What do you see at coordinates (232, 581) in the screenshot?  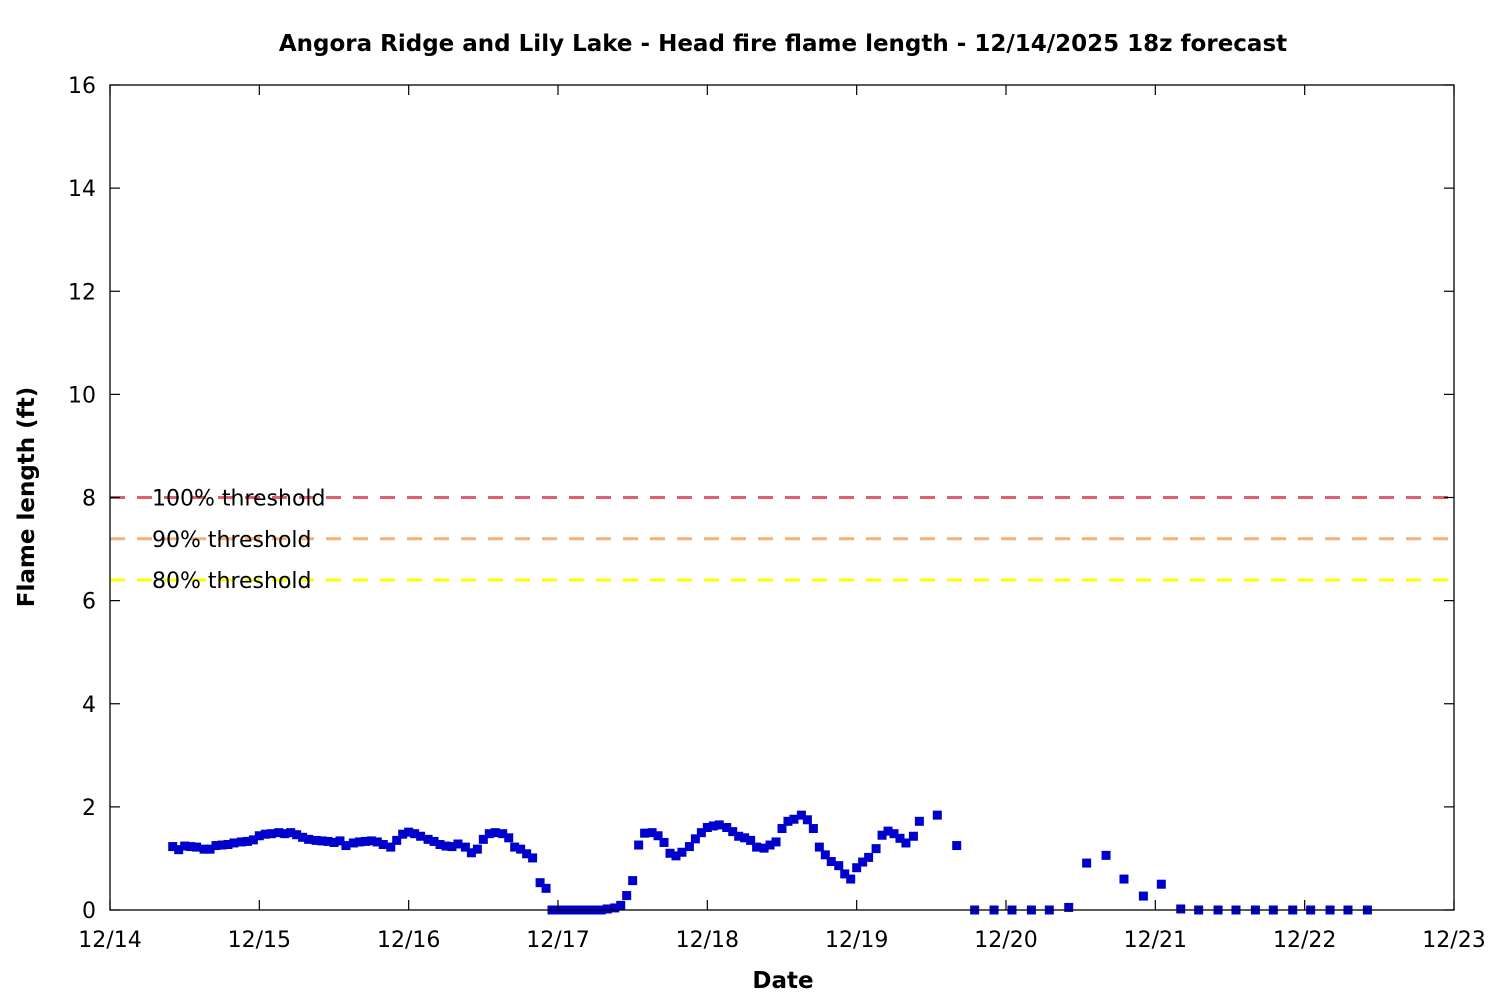 I see `threshold-label: 80% threshold` at bounding box center [232, 581].